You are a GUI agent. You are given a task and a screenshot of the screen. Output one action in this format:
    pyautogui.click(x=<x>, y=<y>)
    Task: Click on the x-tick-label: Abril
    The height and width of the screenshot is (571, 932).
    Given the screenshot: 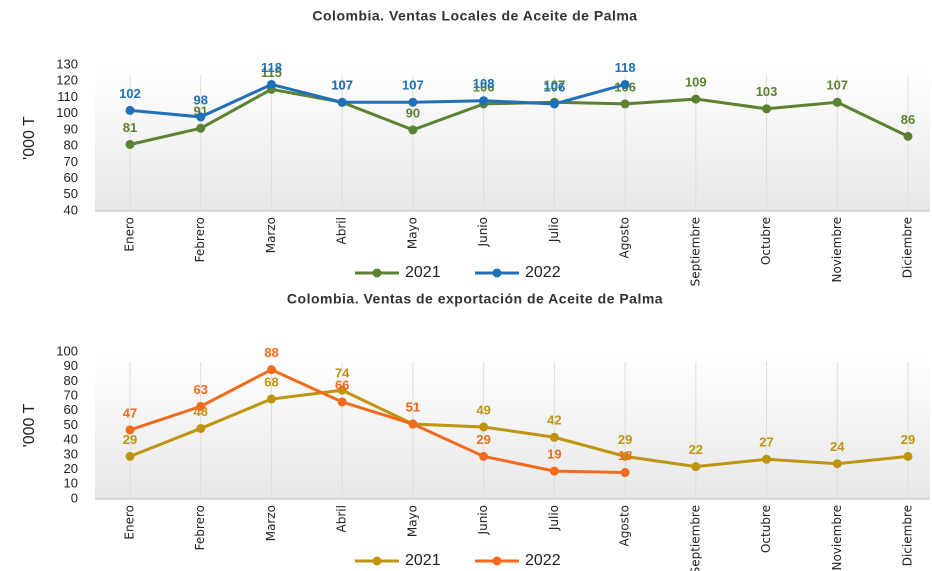 What is the action you would take?
    pyautogui.click(x=342, y=230)
    